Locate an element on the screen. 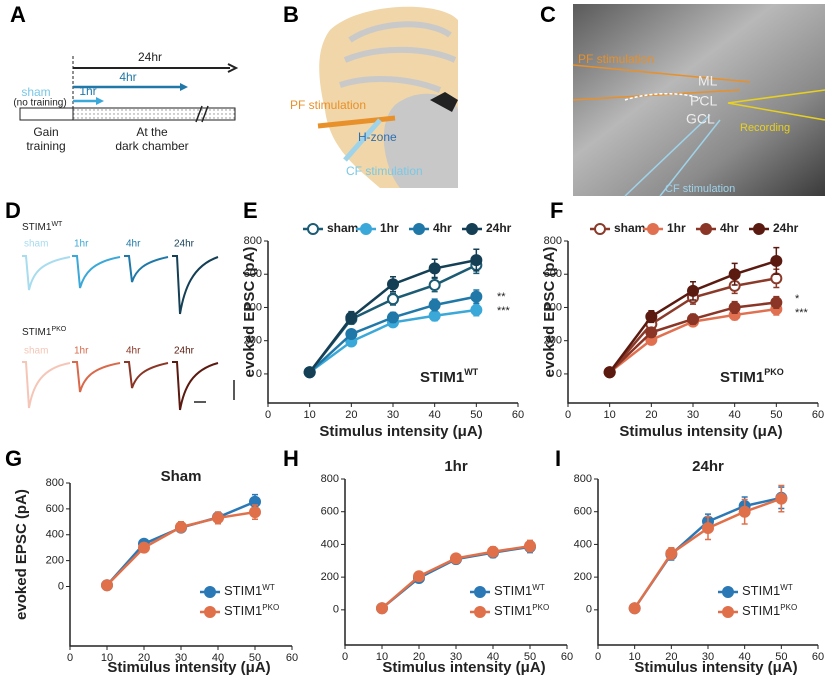 Image resolution: width=837 pixels, height=676 pixels. gene: STIM1 is located at coordinates (442, 377).